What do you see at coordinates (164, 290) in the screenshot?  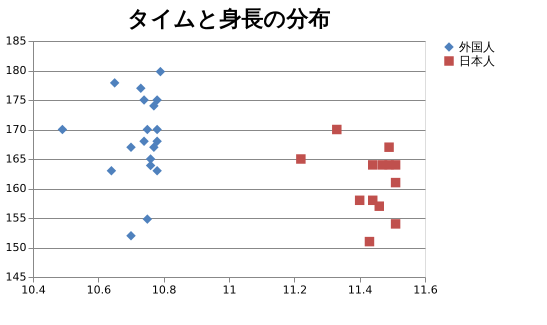 I see `x-tick-label: 10.8` at bounding box center [164, 290].